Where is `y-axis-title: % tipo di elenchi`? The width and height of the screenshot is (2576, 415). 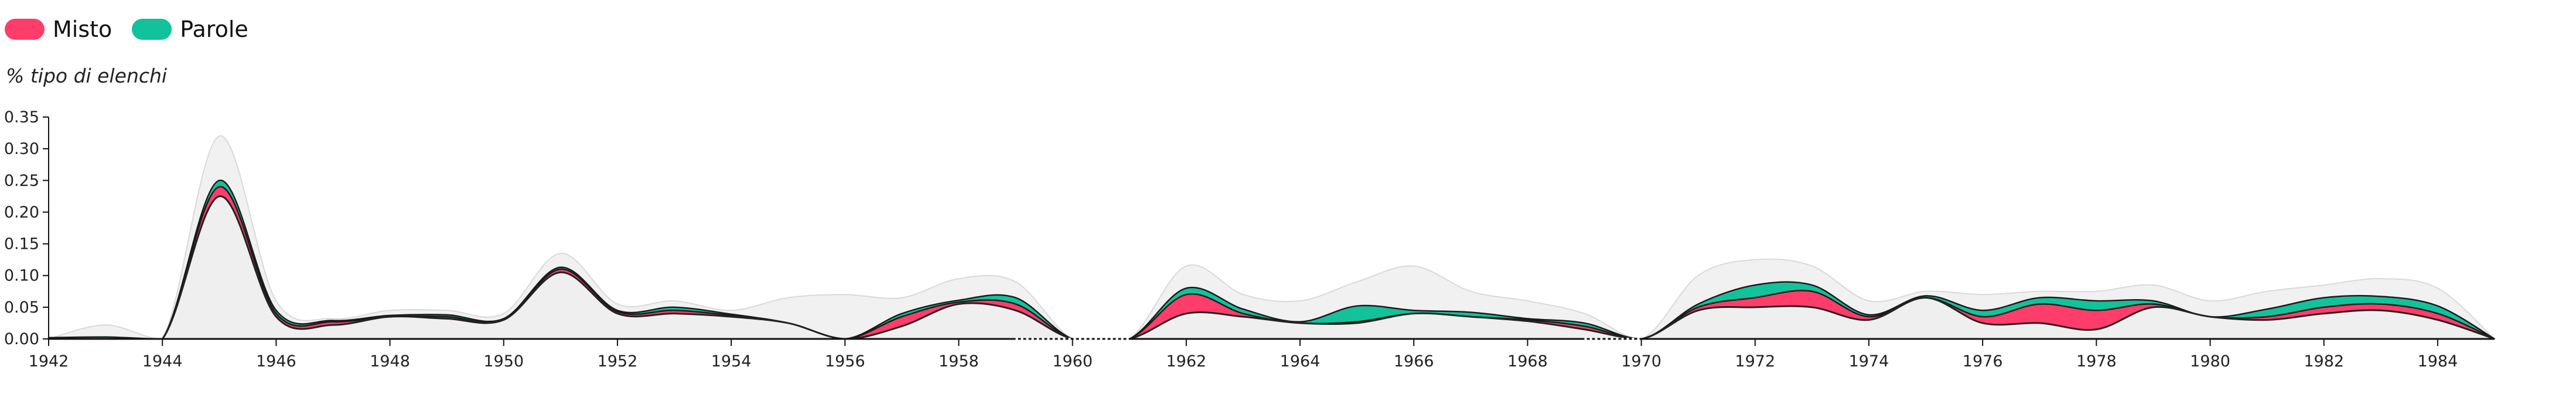 y-axis-title: % tipo di elenchi is located at coordinates (86, 75).